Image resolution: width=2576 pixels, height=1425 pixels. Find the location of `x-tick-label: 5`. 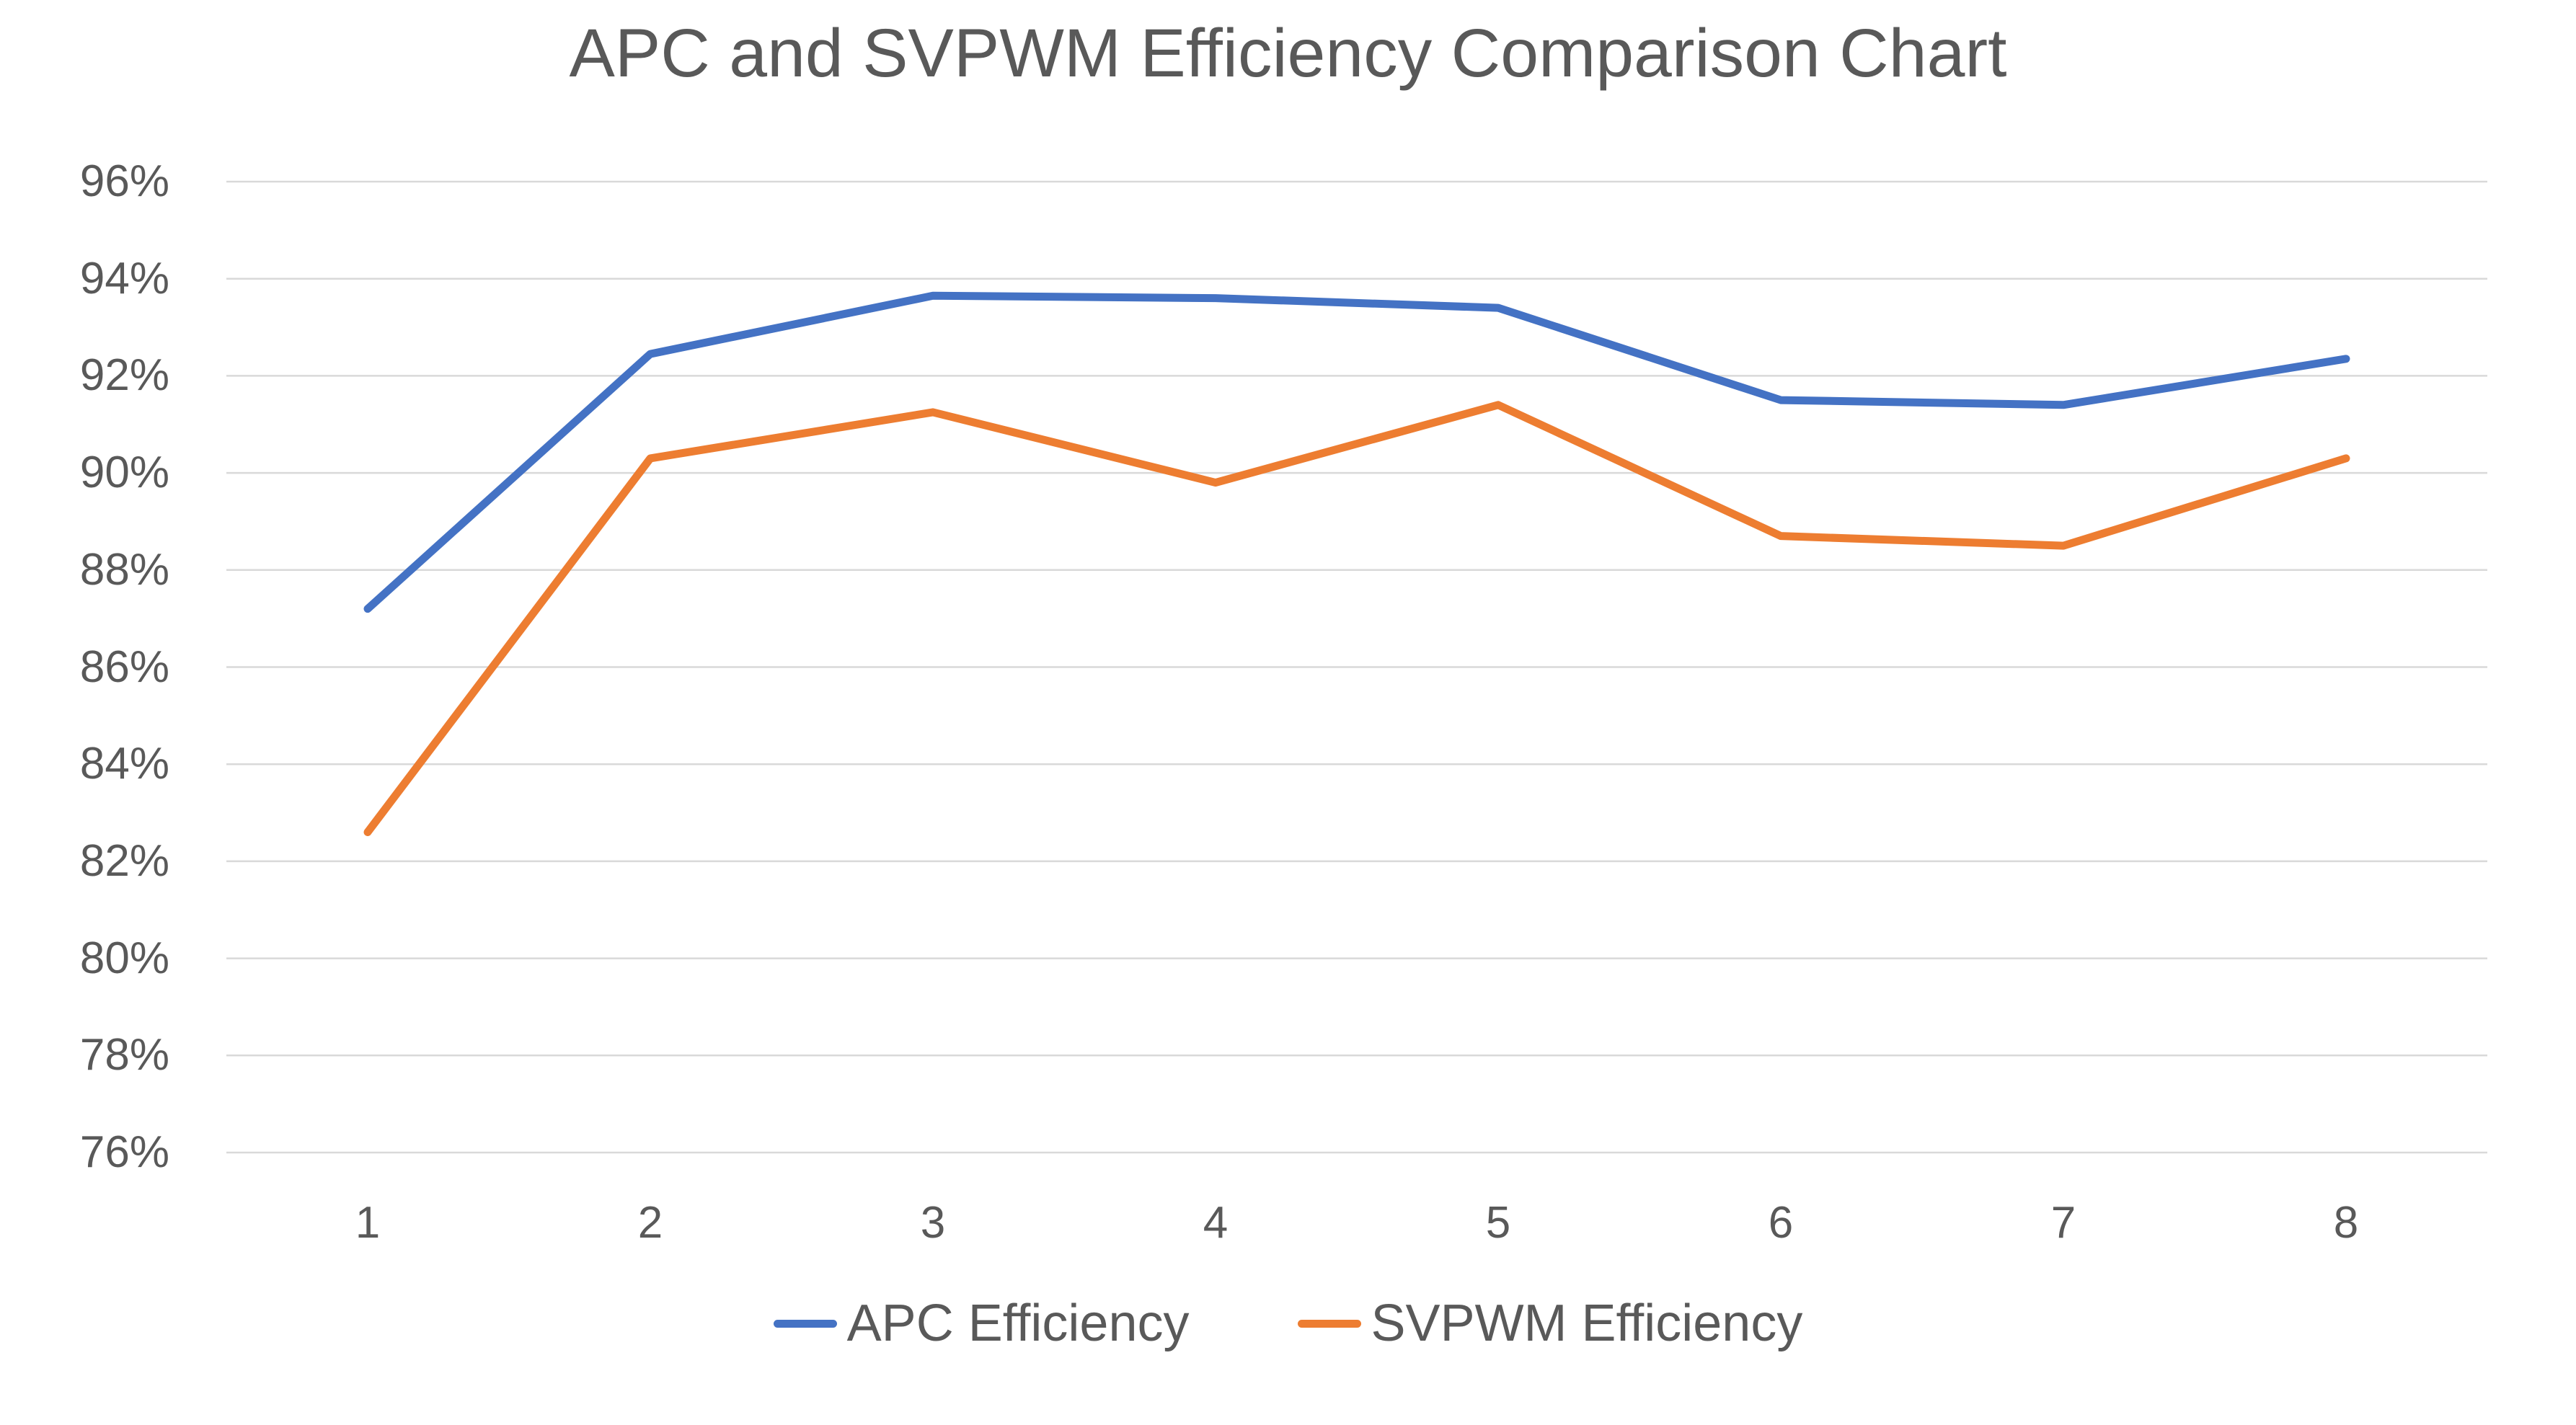

x-tick-label: 5 is located at coordinates (1498, 1223).